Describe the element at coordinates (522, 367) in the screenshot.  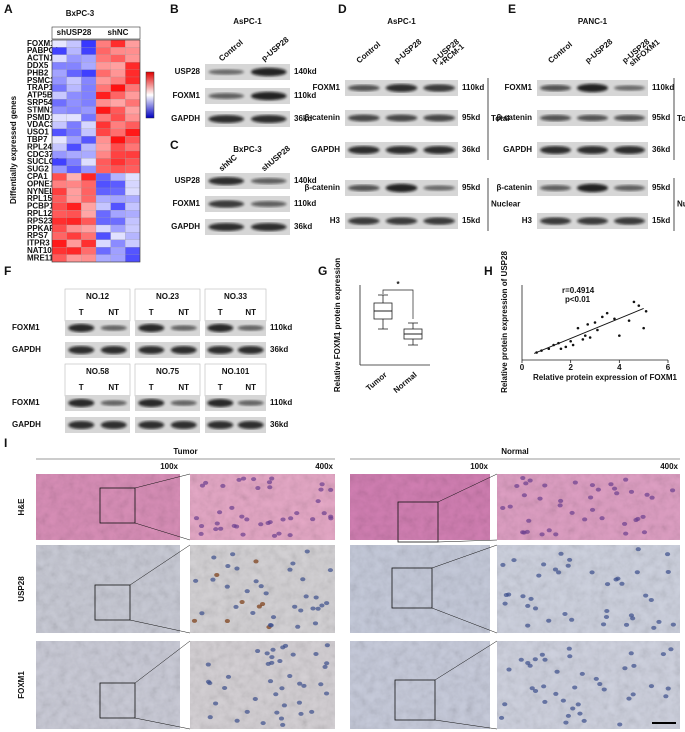
I see `x-tick-label: 0` at that location.